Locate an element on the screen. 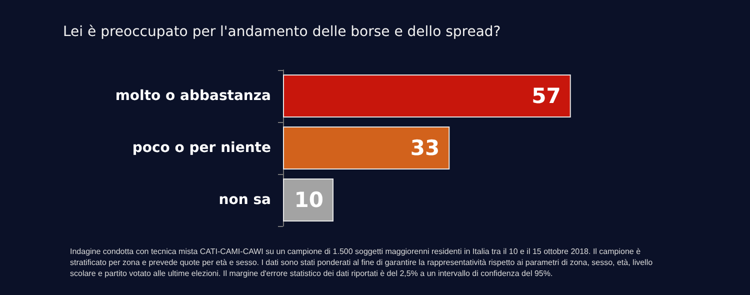 The image size is (750, 295). data-label: 33 is located at coordinates (425, 148).